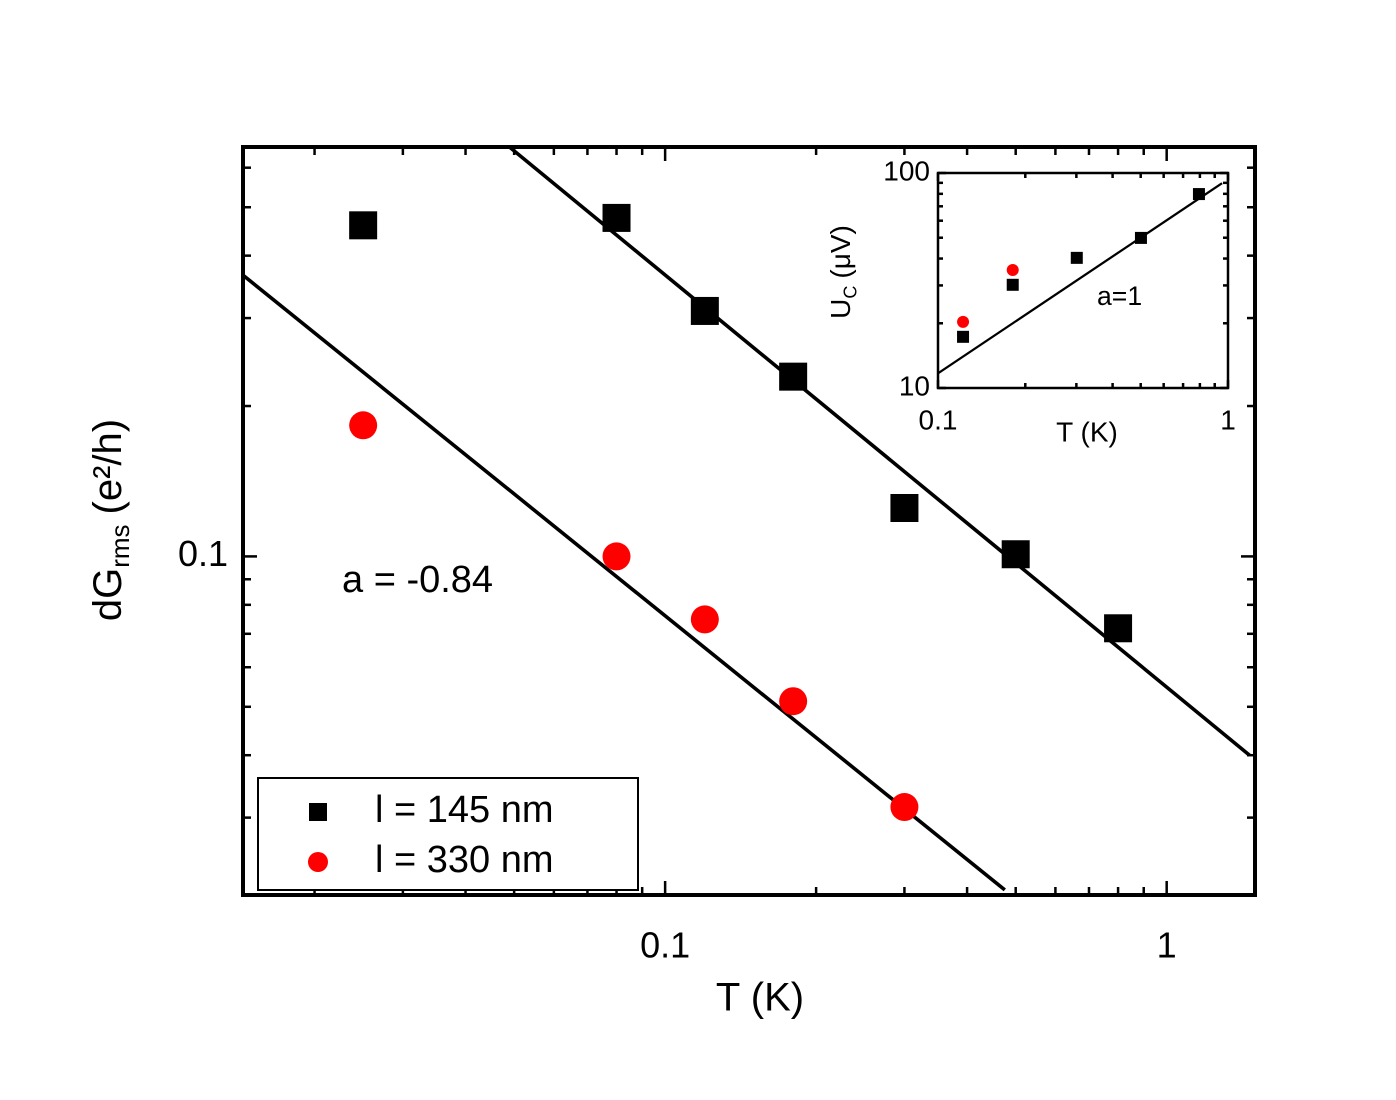  I want to click on y-tick-label: 10, so click(914, 385).